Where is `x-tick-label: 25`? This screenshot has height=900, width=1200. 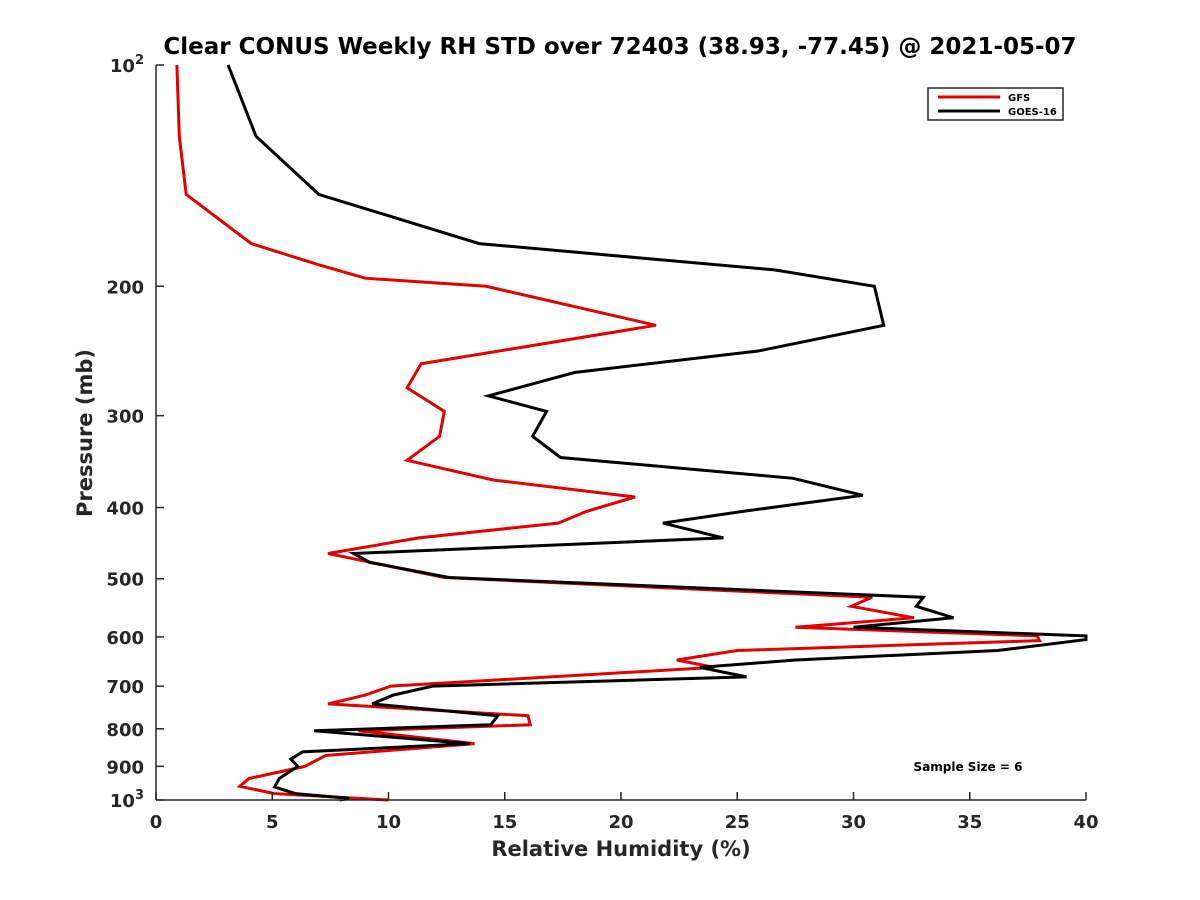
x-tick-label: 25 is located at coordinates (737, 822).